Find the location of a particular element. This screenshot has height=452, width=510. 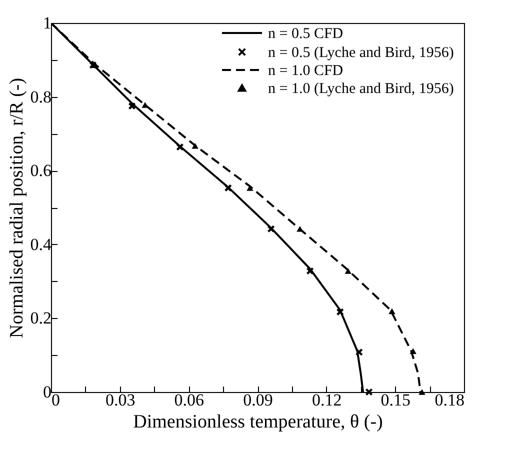

x-tick-label: 0.12 is located at coordinates (327, 400).